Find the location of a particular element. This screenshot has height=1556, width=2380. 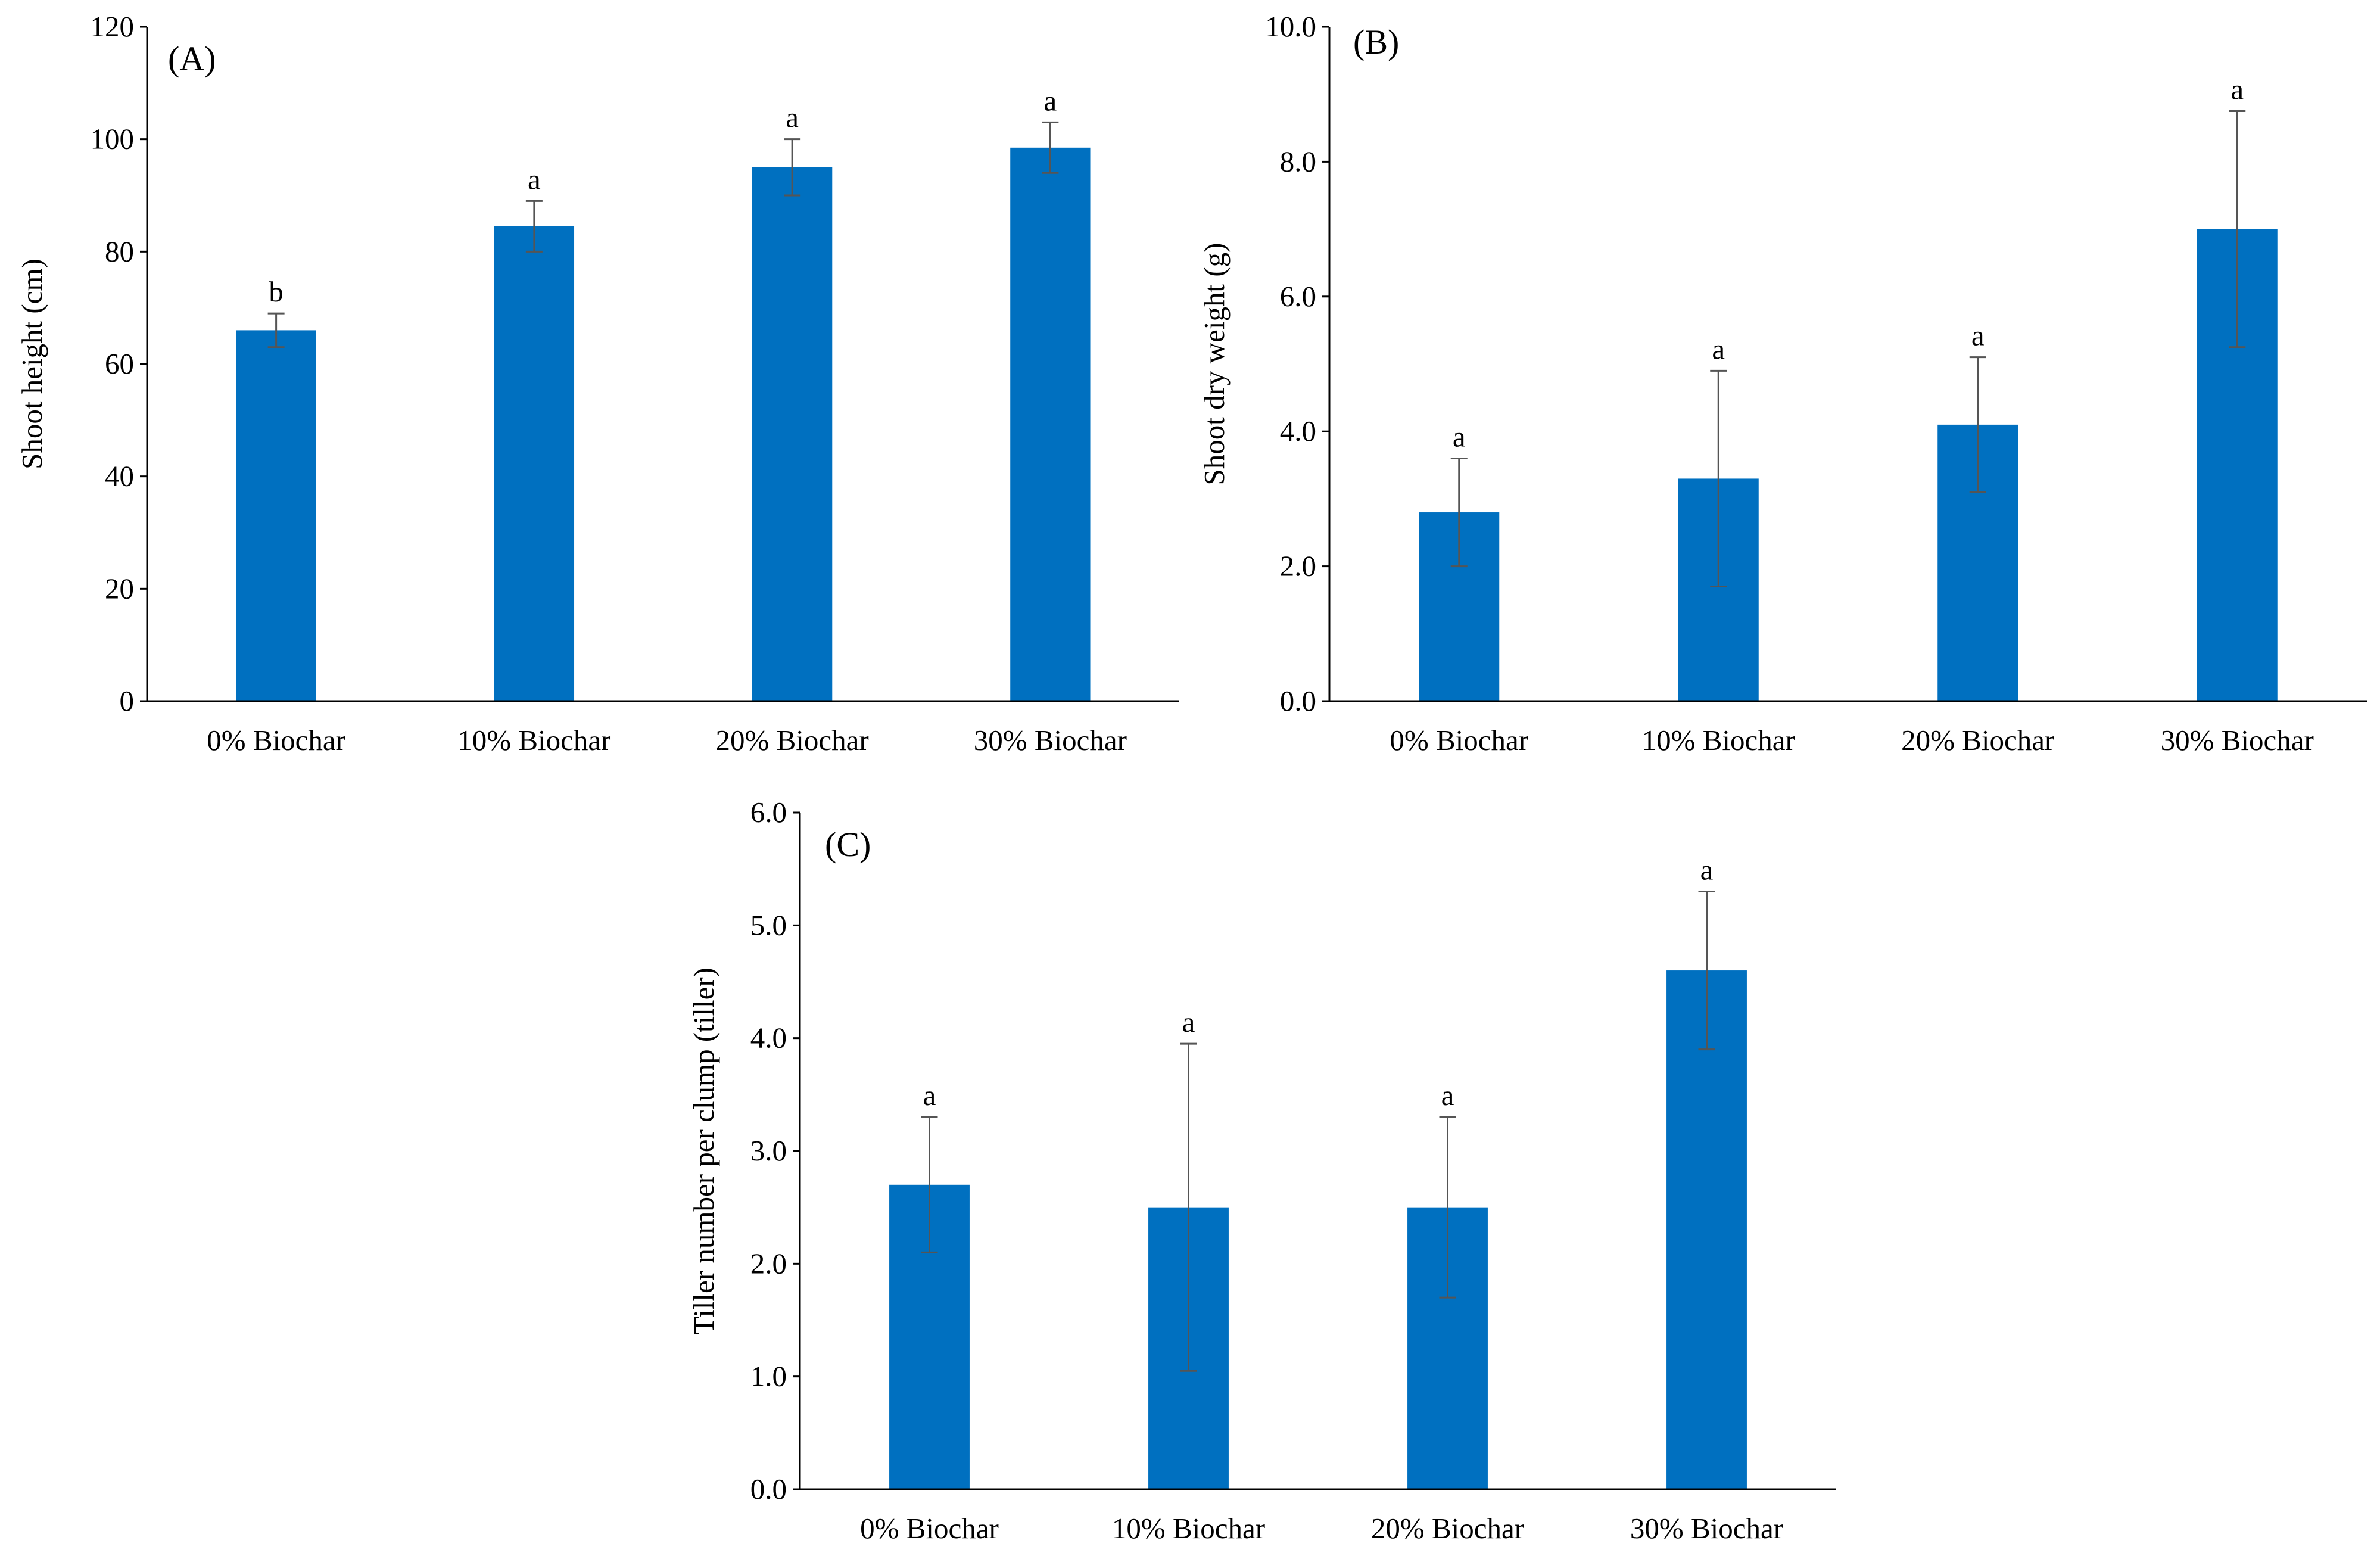

y-tick-label: 100 is located at coordinates (113, 139).